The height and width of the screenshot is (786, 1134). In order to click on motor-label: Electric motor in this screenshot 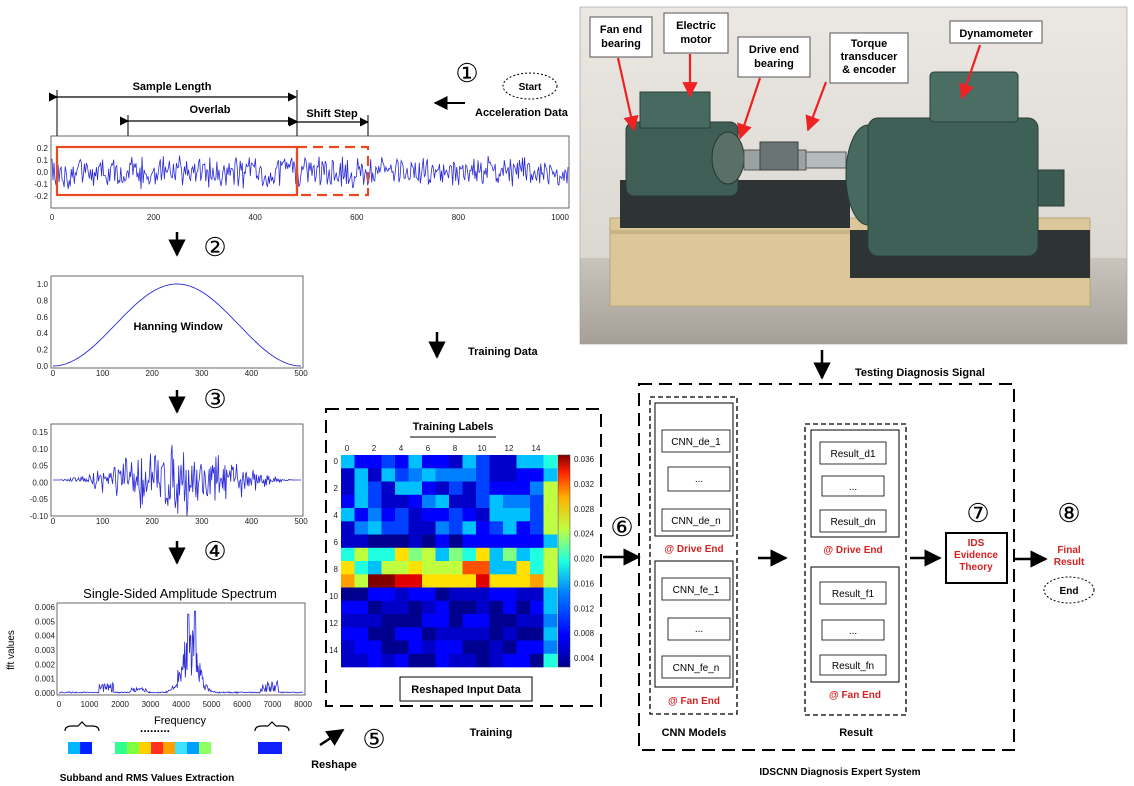, I will do `click(696, 33)`.